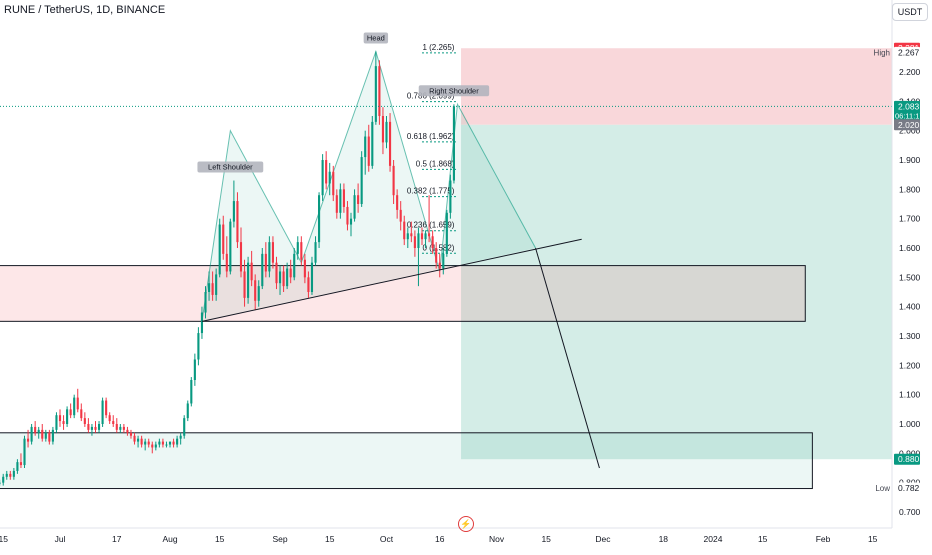  I want to click on price-label-text: 2.267, so click(909, 52).